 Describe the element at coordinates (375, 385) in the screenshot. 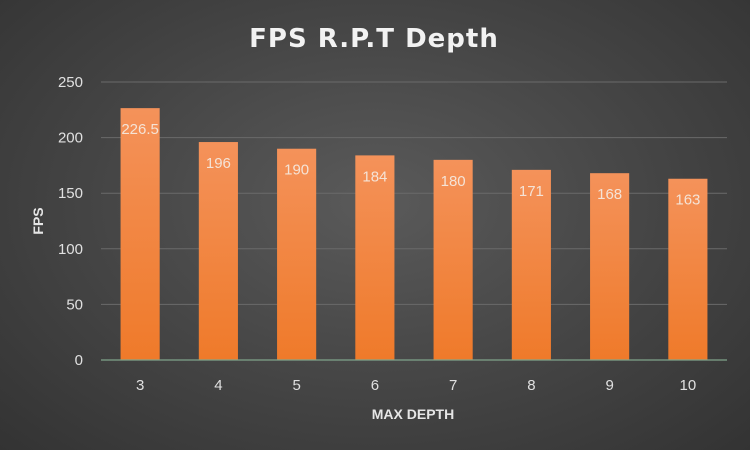

I see `x-tick-label: 6` at that location.